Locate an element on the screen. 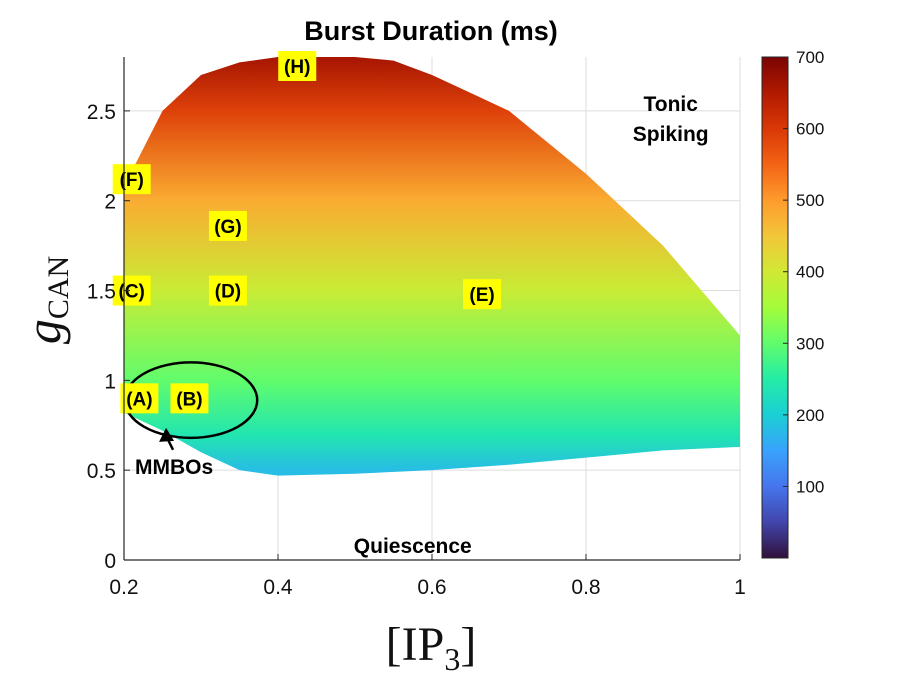  marker-g: (G) is located at coordinates (227, 225).